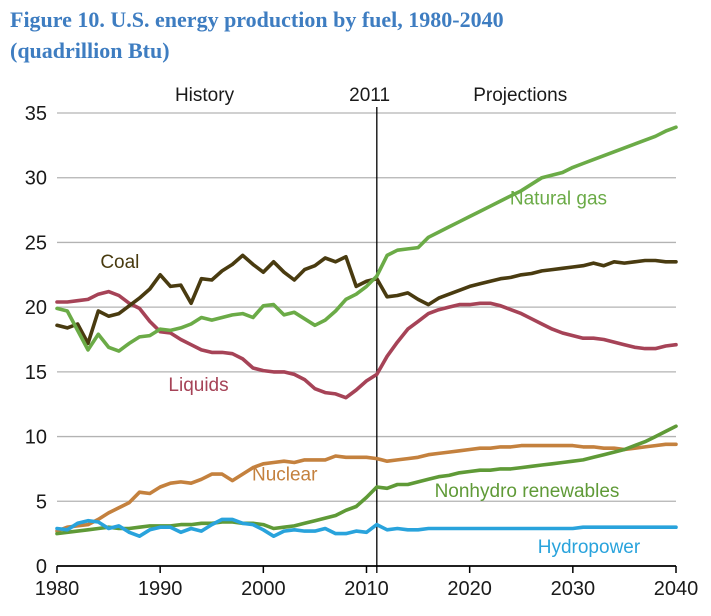 This screenshot has width=711, height=616. What do you see at coordinates (676, 589) in the screenshot?
I see `x-axis-label-2040: 2040` at bounding box center [676, 589].